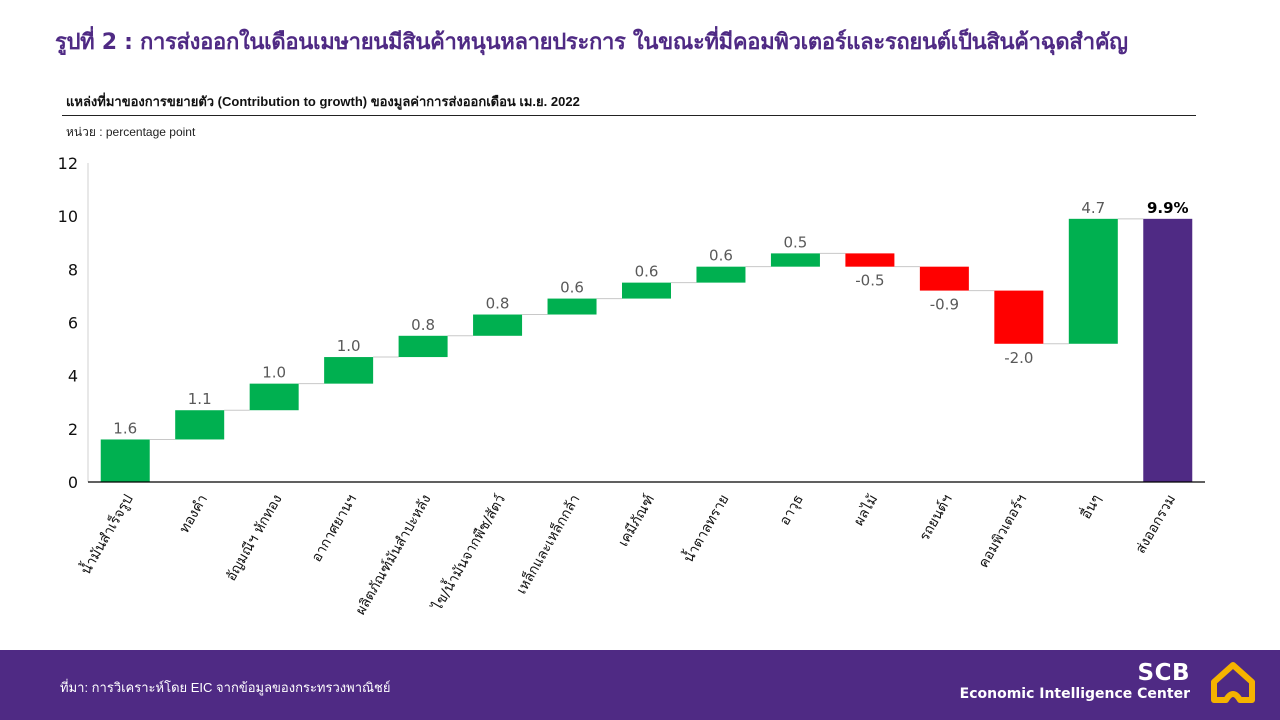 The image size is (1280, 720). Describe the element at coordinates (68, 163) in the screenshot. I see `y-tick-label: 12` at that location.